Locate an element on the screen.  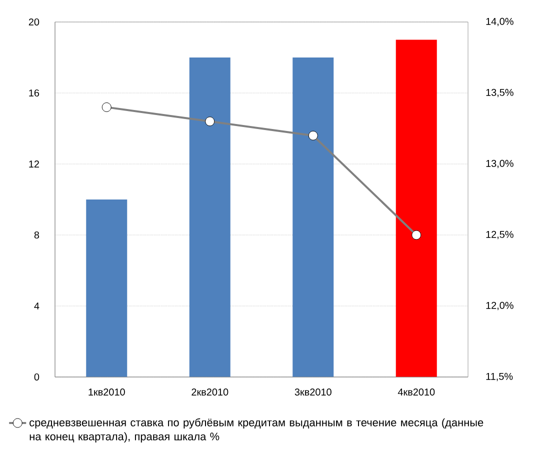
y-tick-label: 20 is located at coordinates (34, 22).